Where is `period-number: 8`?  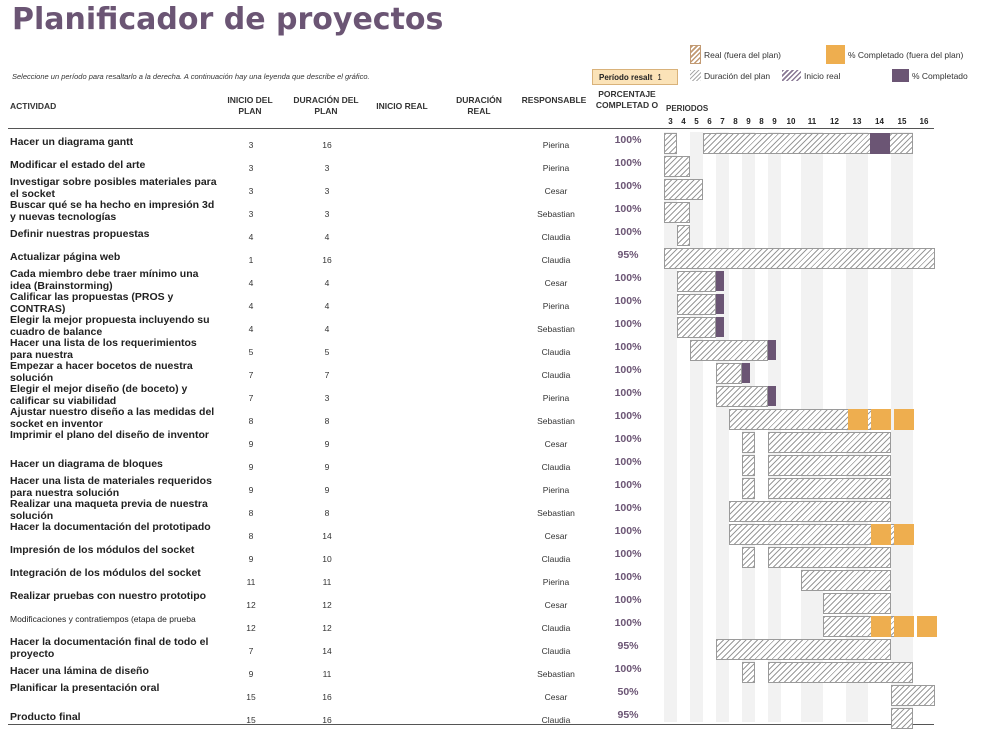
period-number: 8 is located at coordinates (735, 121).